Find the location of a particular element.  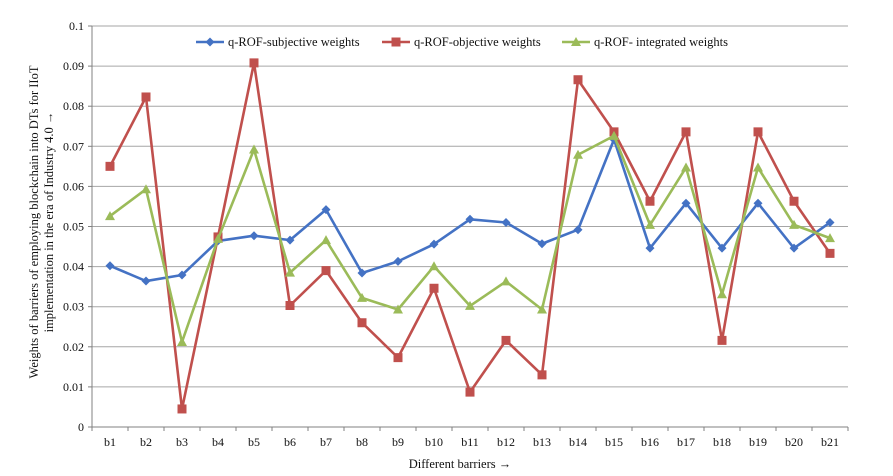

x-tick-label-b21: b21 is located at coordinates (830, 442).